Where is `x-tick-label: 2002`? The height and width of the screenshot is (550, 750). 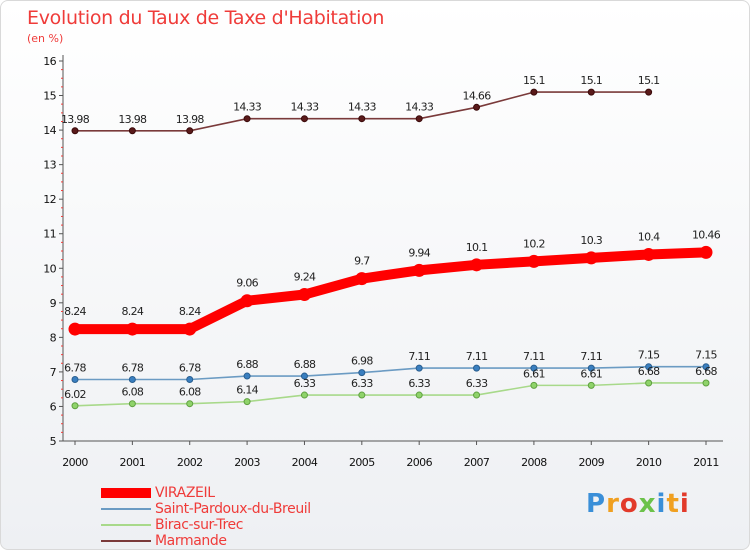
x-tick-label: 2002 is located at coordinates (190, 462).